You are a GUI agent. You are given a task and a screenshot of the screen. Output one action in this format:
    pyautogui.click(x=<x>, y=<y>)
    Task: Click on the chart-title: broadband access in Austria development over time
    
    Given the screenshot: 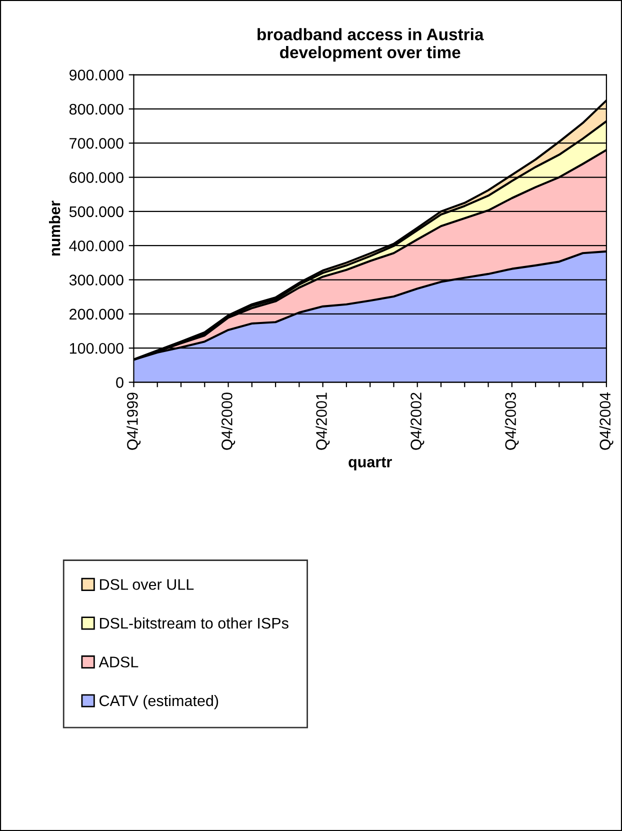 What is the action you would take?
    pyautogui.click(x=371, y=45)
    